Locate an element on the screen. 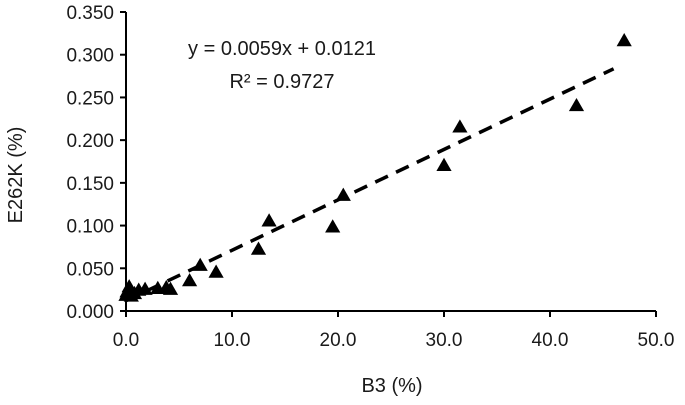 Image resolution: width=685 pixels, height=405 pixels. x-tick-label: 30.0 is located at coordinates (444, 340).